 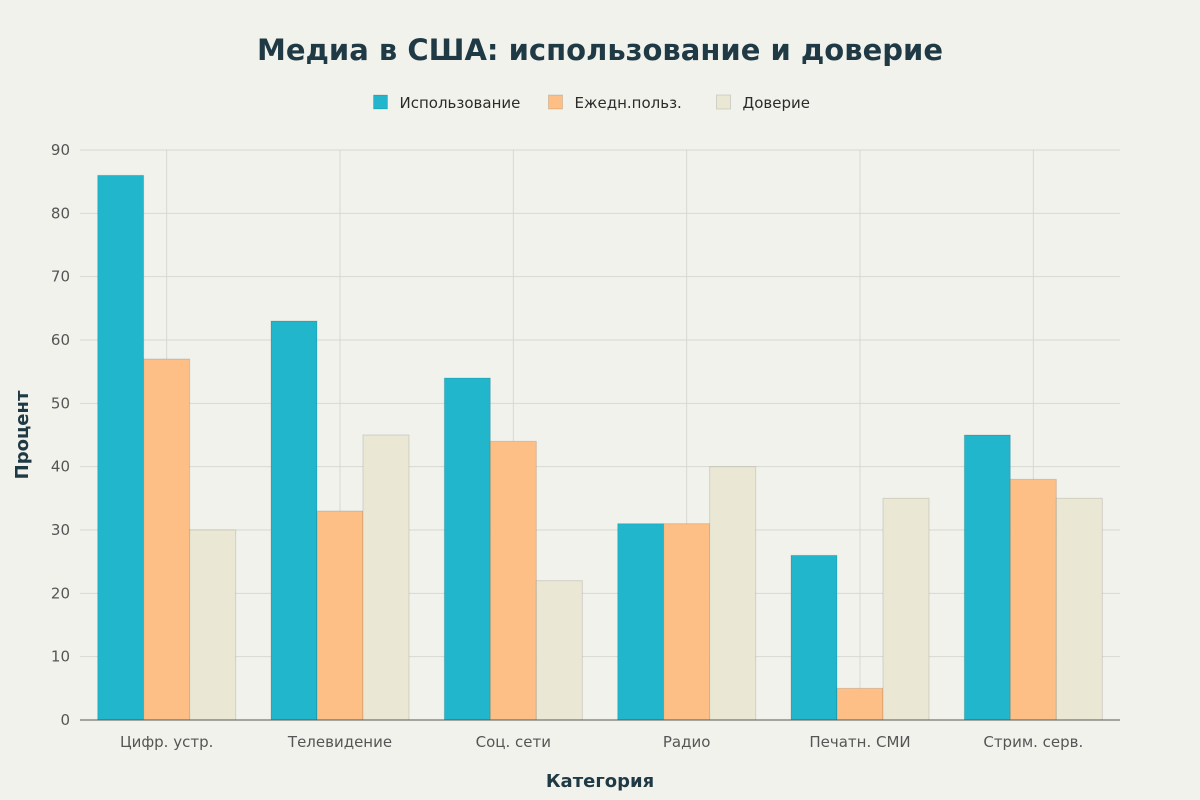 I want to click on x-tick-label: Цифр. устр., so click(x=166, y=742).